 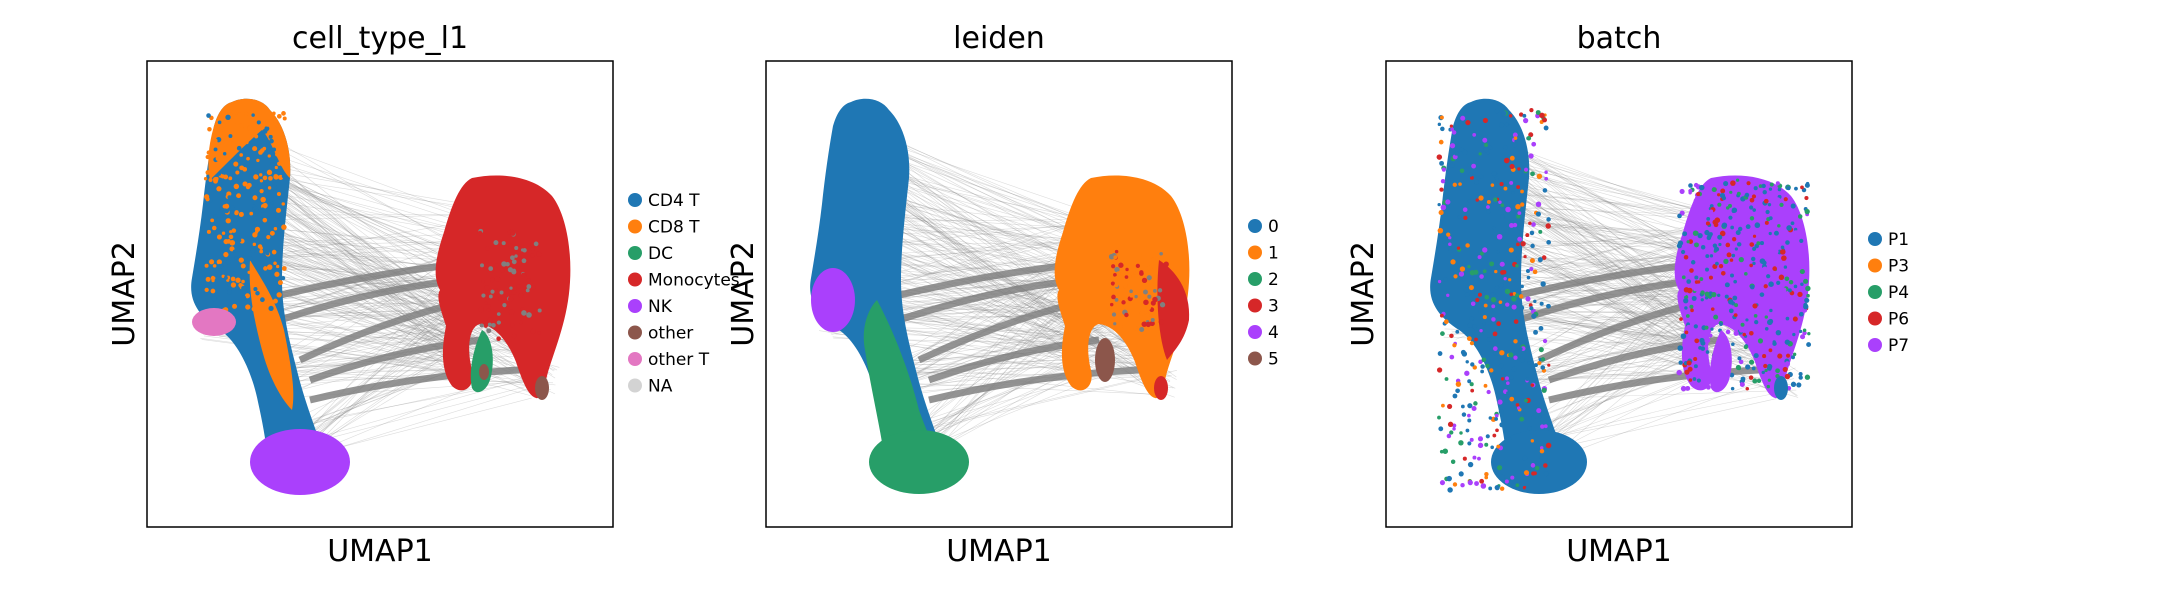 I want to click on legend-label: 1, so click(x=1273, y=254).